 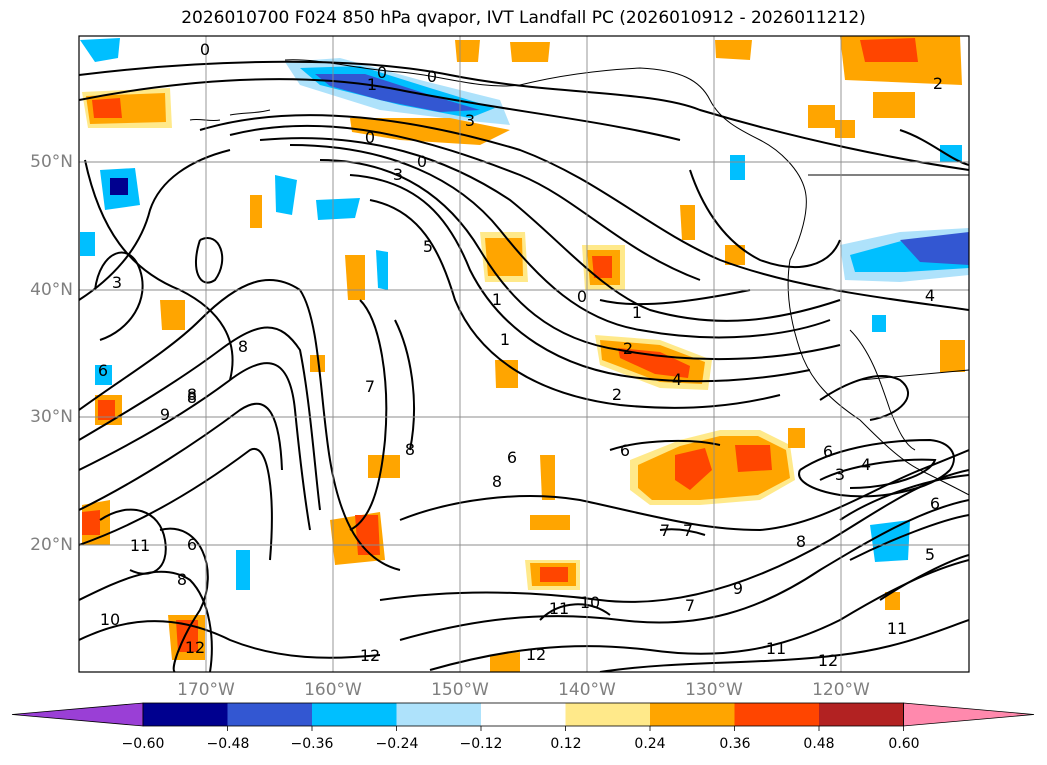 I want to click on border-us-mexico, so click(x=914, y=375).